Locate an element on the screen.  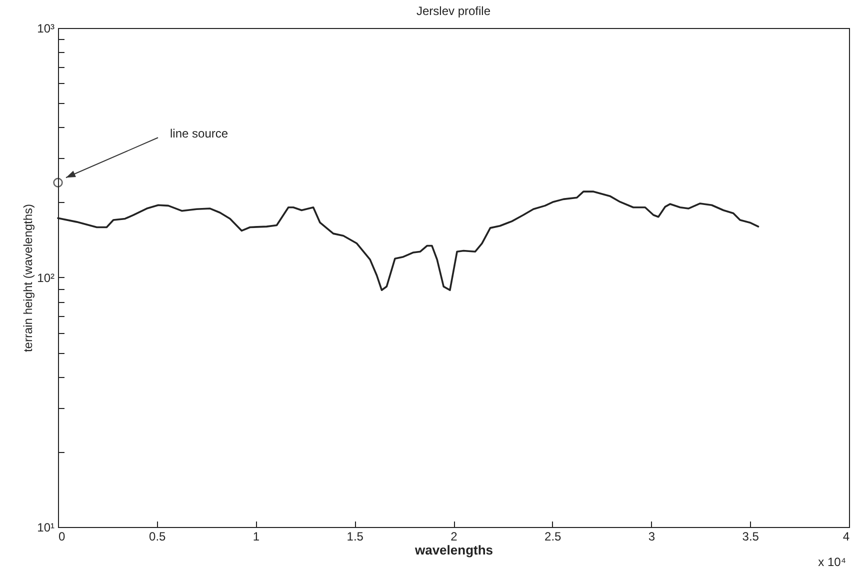
y-axis-title: terrain height (wavelengths) is located at coordinates (28, 278).